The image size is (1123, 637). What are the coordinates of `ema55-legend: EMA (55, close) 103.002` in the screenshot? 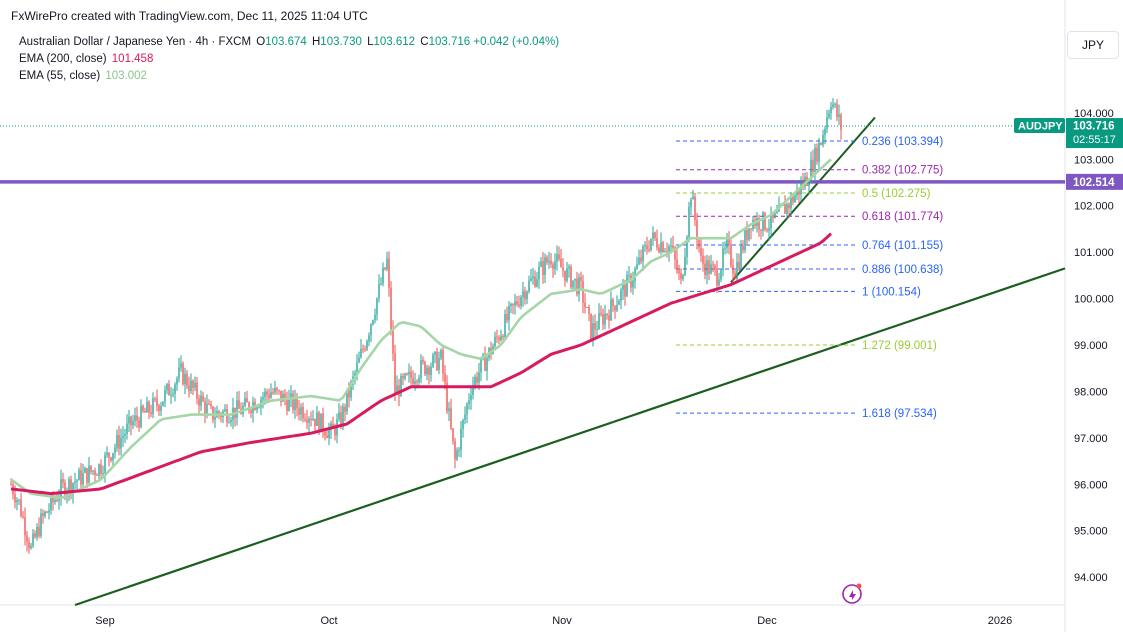 It's located at (83, 76).